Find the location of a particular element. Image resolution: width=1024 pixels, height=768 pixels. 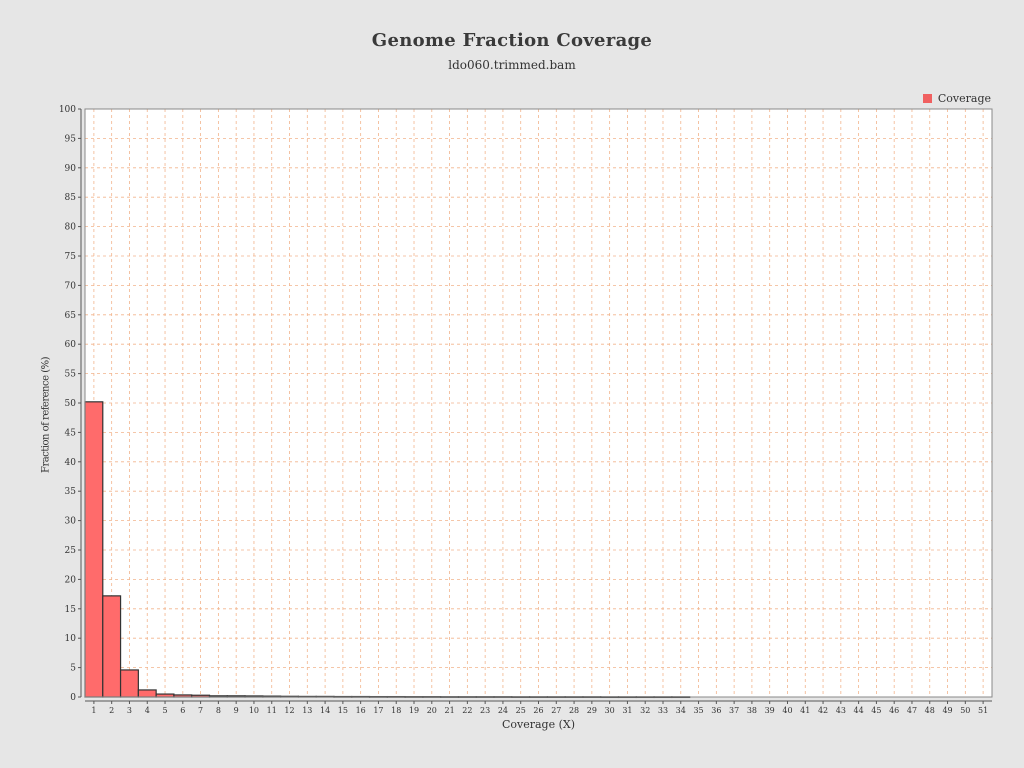

x-tick-label: 9 is located at coordinates (236, 710).